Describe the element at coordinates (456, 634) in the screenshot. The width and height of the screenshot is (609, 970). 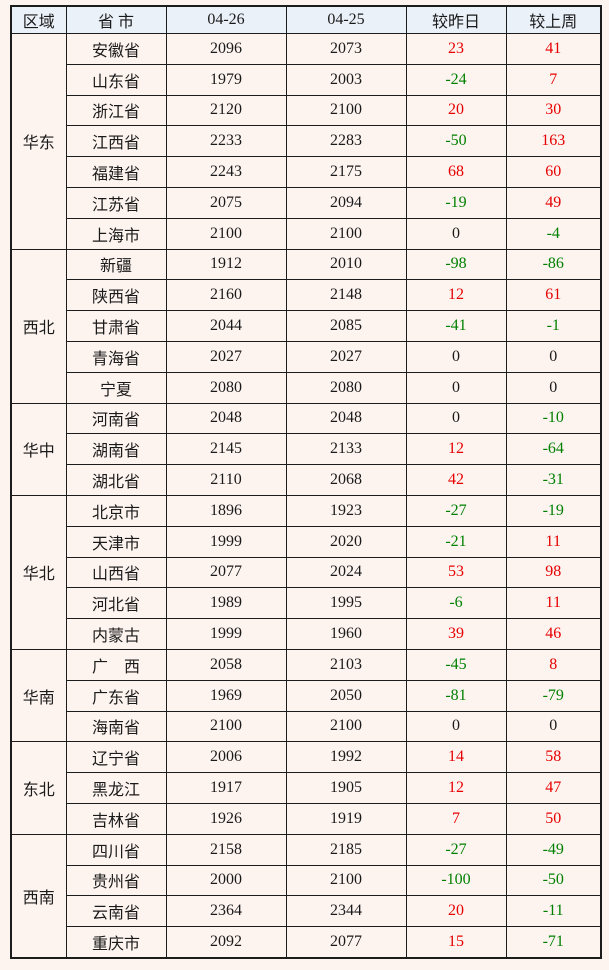
I see `vs-yesterday-cell: 39` at that location.